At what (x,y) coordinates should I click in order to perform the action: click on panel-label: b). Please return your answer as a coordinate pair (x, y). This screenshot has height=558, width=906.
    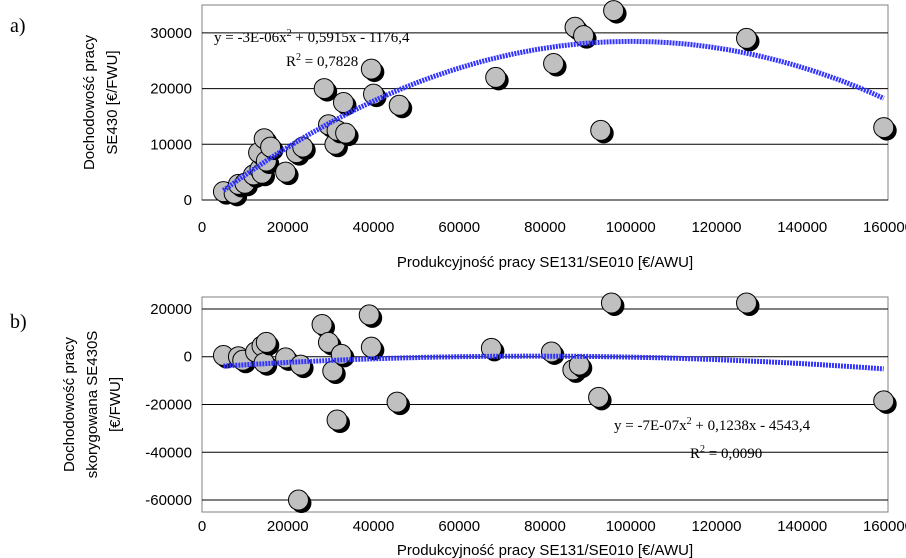
    Looking at the image, I should click on (18, 322).